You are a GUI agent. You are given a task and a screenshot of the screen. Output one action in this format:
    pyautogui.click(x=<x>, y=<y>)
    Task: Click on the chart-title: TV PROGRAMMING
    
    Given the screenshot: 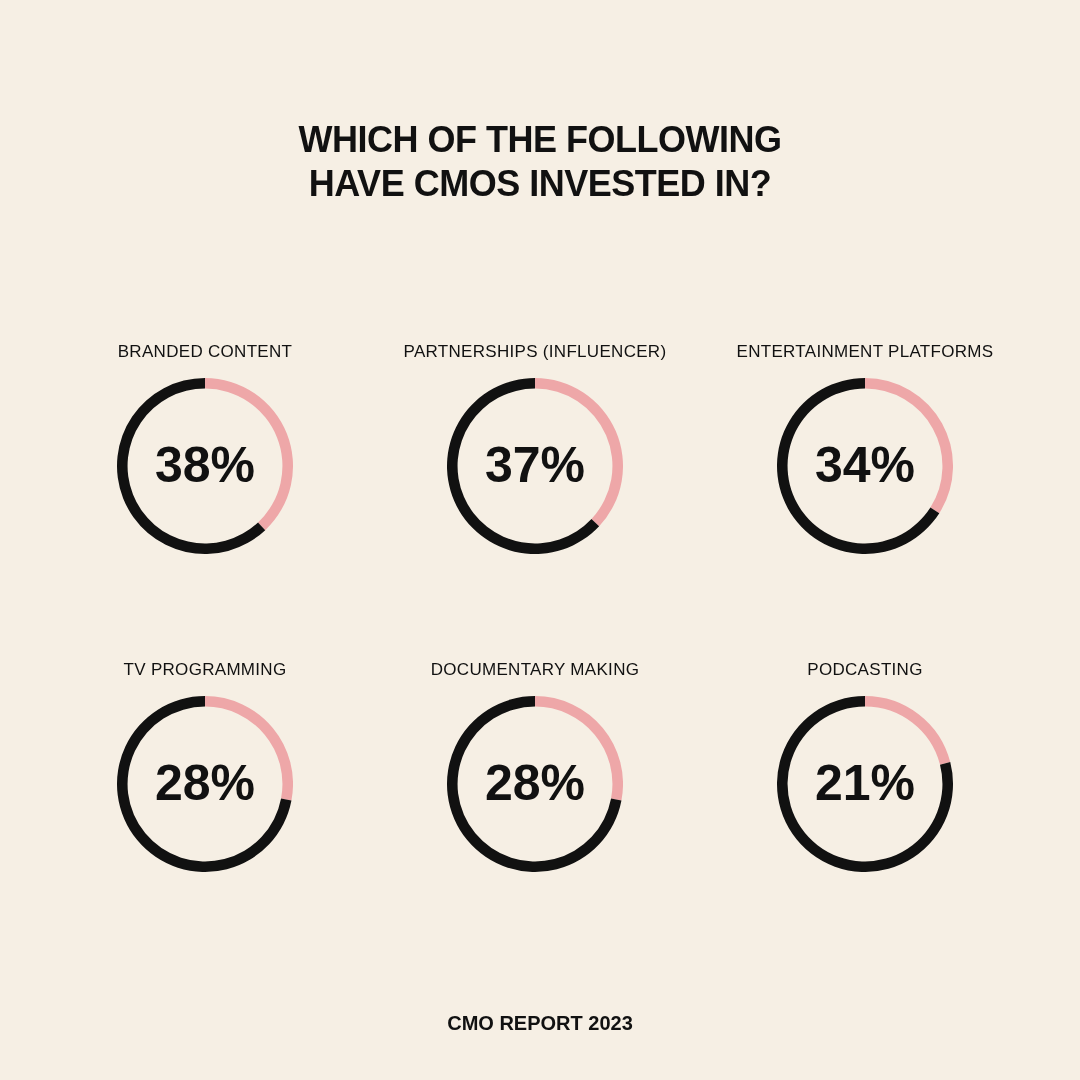 What is the action you would take?
    pyautogui.click(x=205, y=670)
    